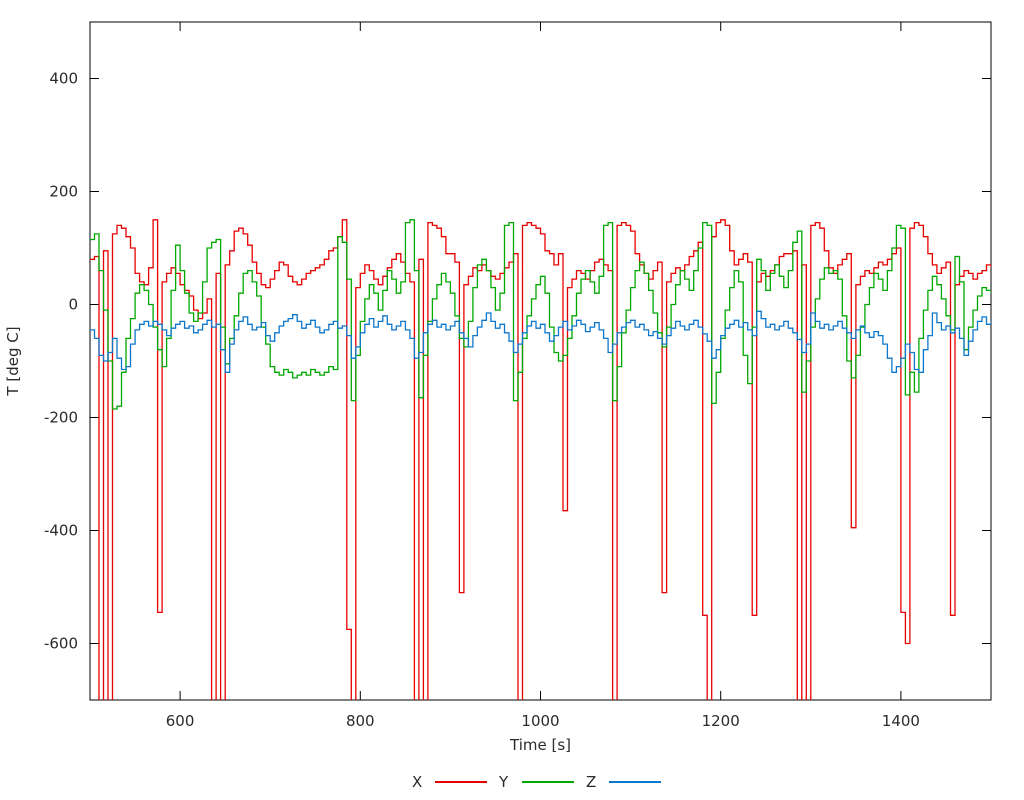 The width and height of the screenshot is (1024, 800). Describe the element at coordinates (180, 721) in the screenshot. I see `x-tick-label-600: 600` at that location.